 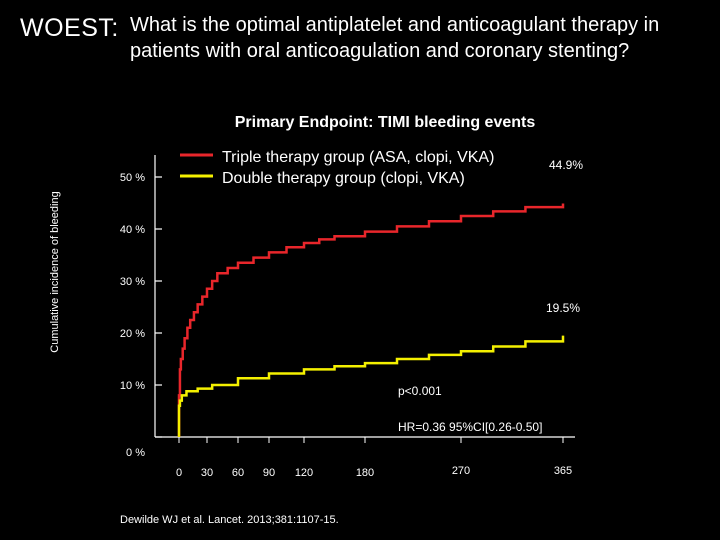 I want to click on chart-title: Primary Endpoint: TIMI bleeding events, so click(x=385, y=122).